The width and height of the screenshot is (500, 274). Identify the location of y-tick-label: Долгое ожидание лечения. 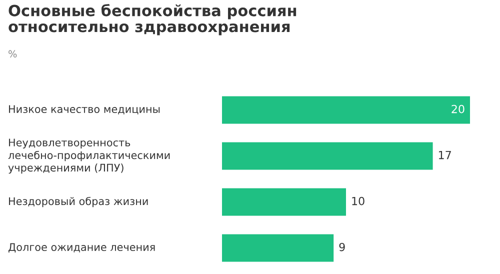
(81, 248).